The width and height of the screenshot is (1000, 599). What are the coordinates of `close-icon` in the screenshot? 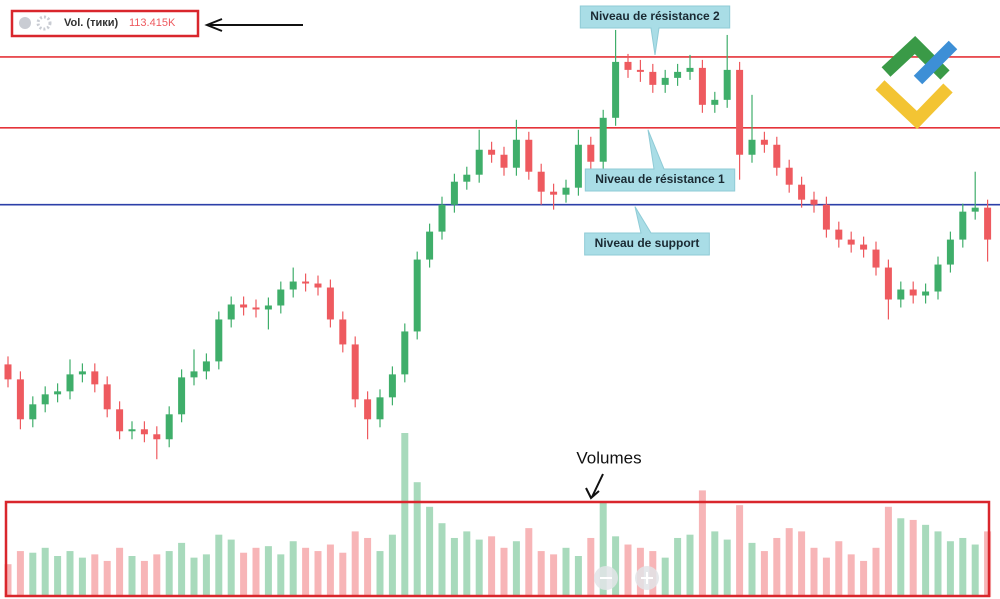 It's located at (25, 23).